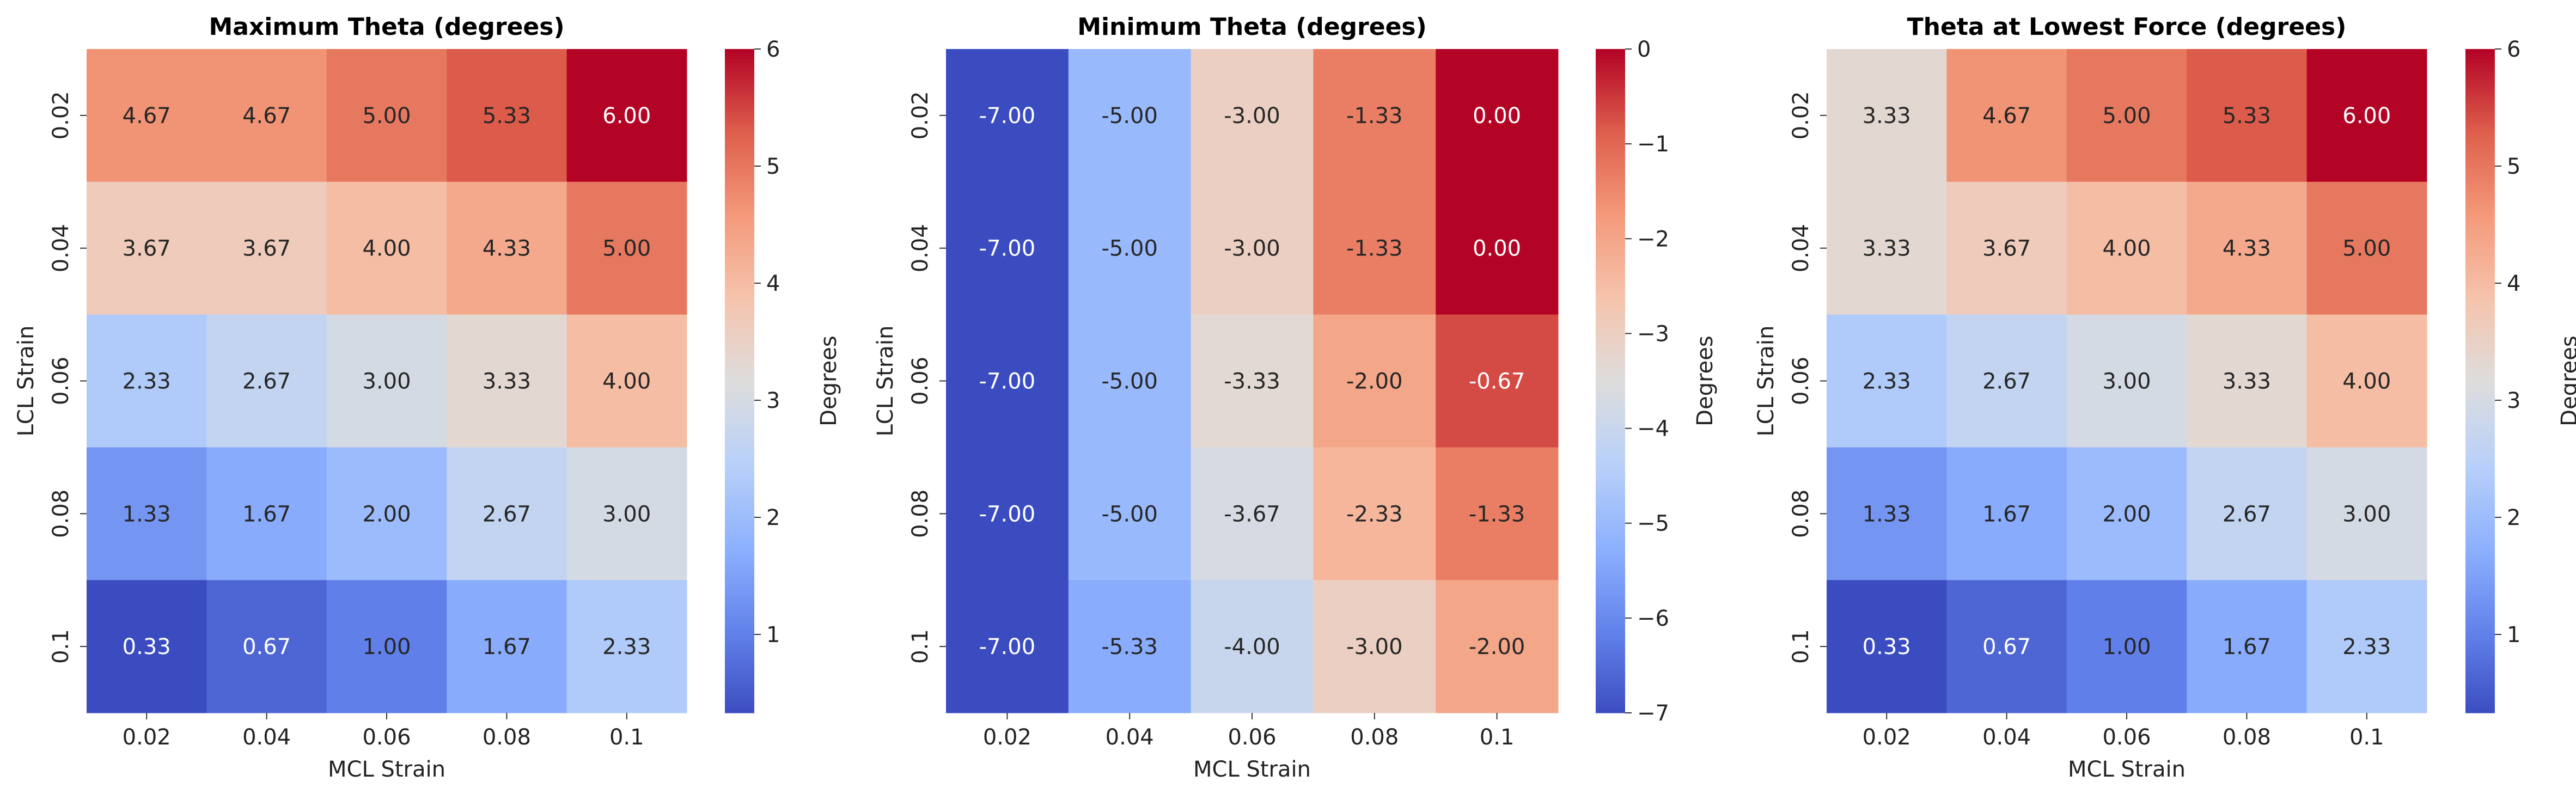 The width and height of the screenshot is (2576, 800). What do you see at coordinates (885, 381) in the screenshot?
I see `y-axis-label: LCL Strain` at bounding box center [885, 381].